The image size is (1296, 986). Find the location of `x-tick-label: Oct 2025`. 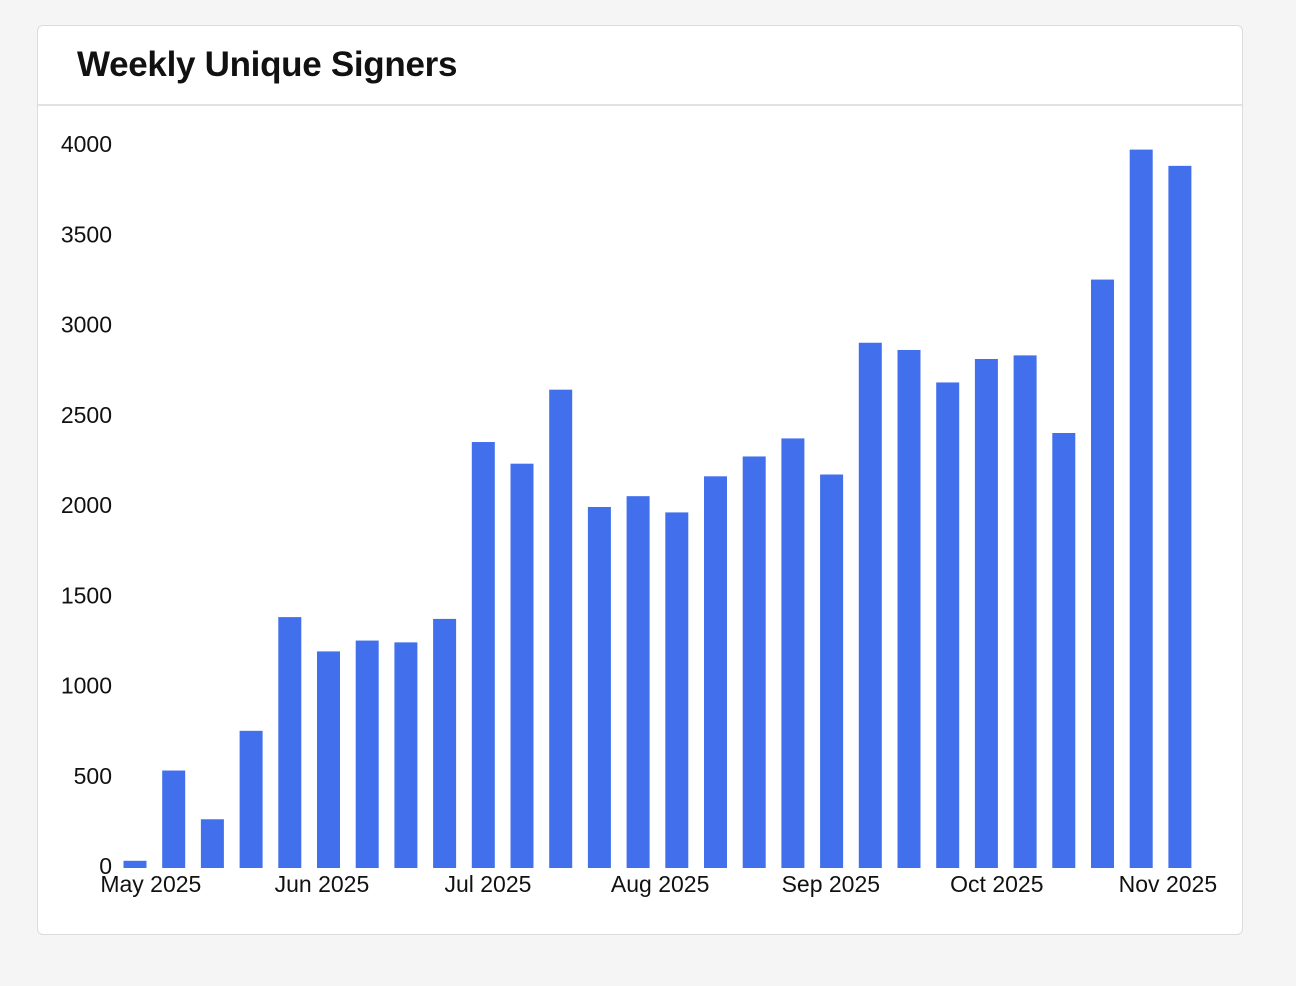

x-tick-label: Oct 2025 is located at coordinates (996, 884).